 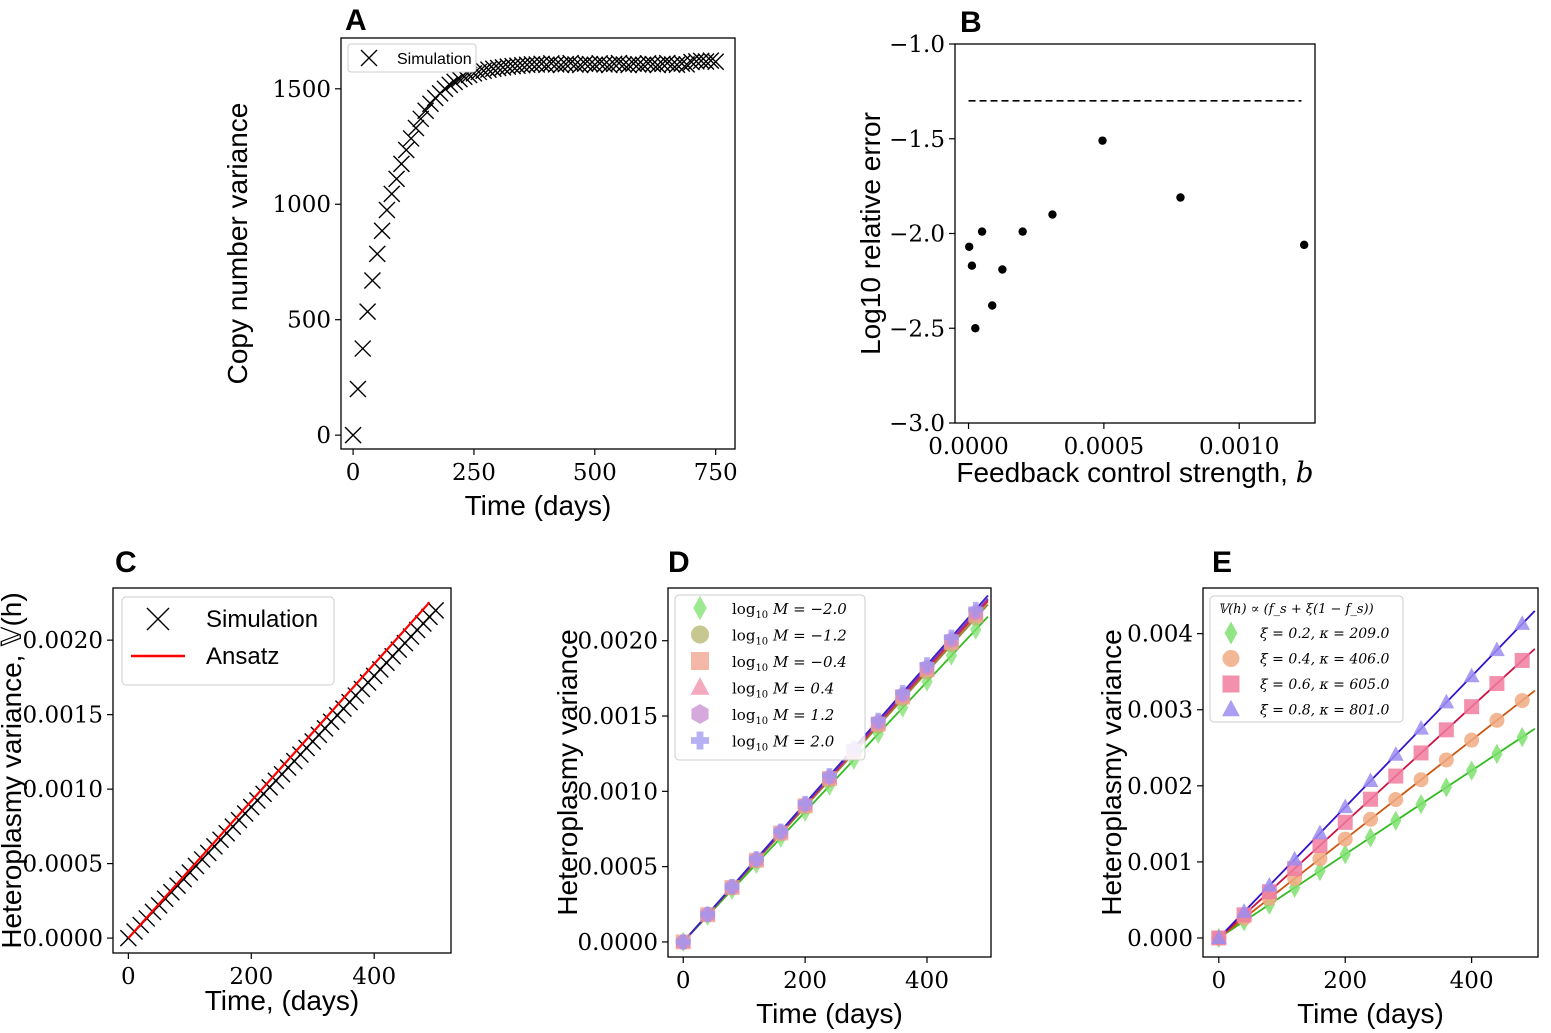 I want to click on y-tick-label: 0.001, so click(x=1160, y=863).